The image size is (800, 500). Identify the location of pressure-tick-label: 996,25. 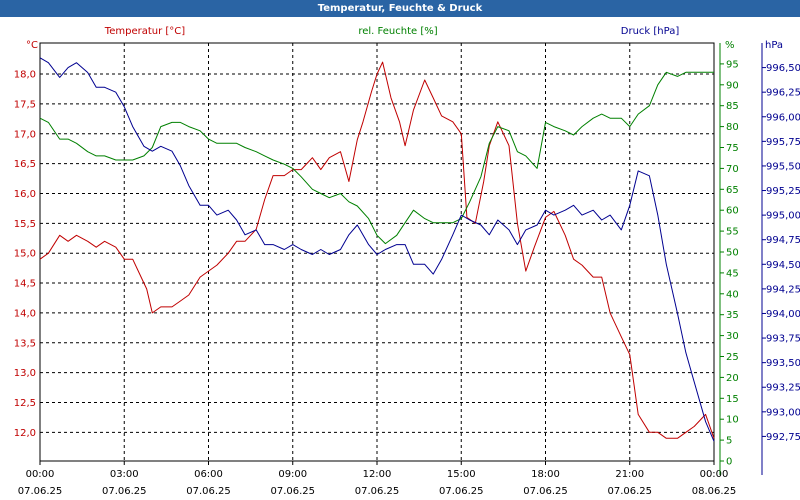
(783, 93).